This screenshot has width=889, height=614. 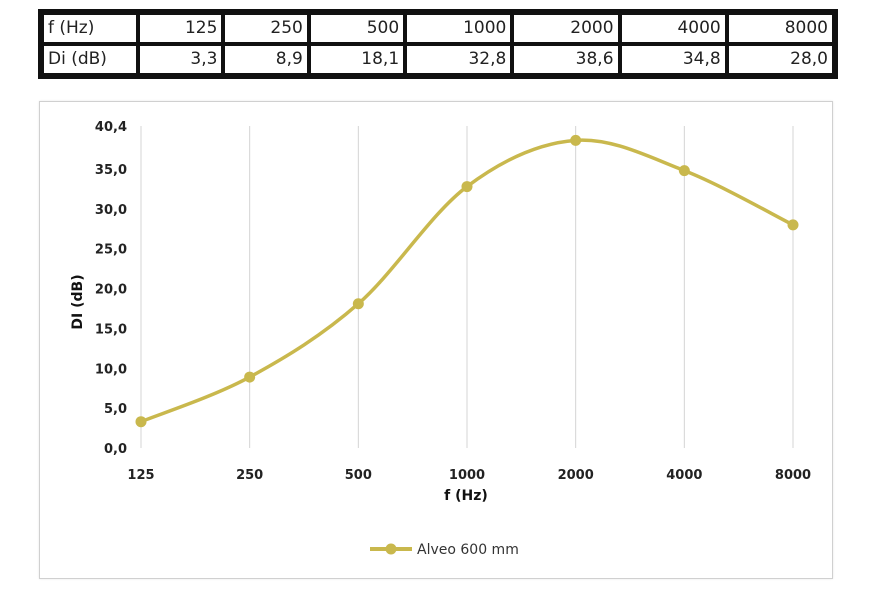 What do you see at coordinates (90, 59) in the screenshot?
I see `table-row-header: Di (dB)` at bounding box center [90, 59].